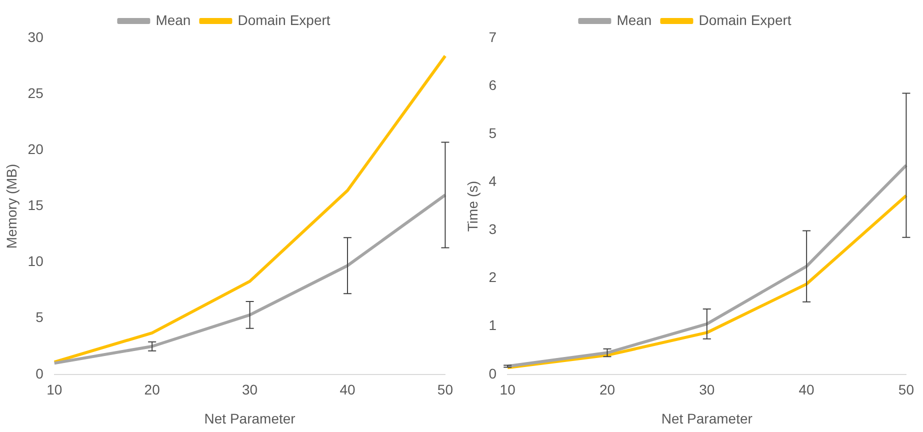 This screenshot has height=432, width=923. I want to click on y-axis-title: Time (s), so click(472, 206).